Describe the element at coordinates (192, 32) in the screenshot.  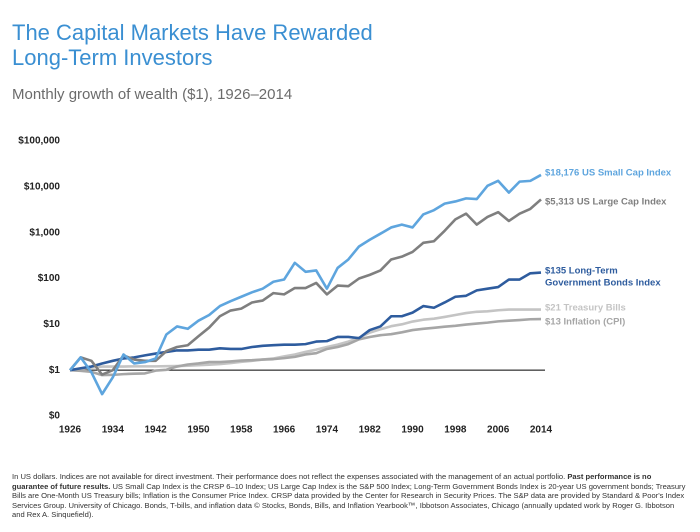
I see `chart-title: The Capital Markets Have Rewarded` at that location.